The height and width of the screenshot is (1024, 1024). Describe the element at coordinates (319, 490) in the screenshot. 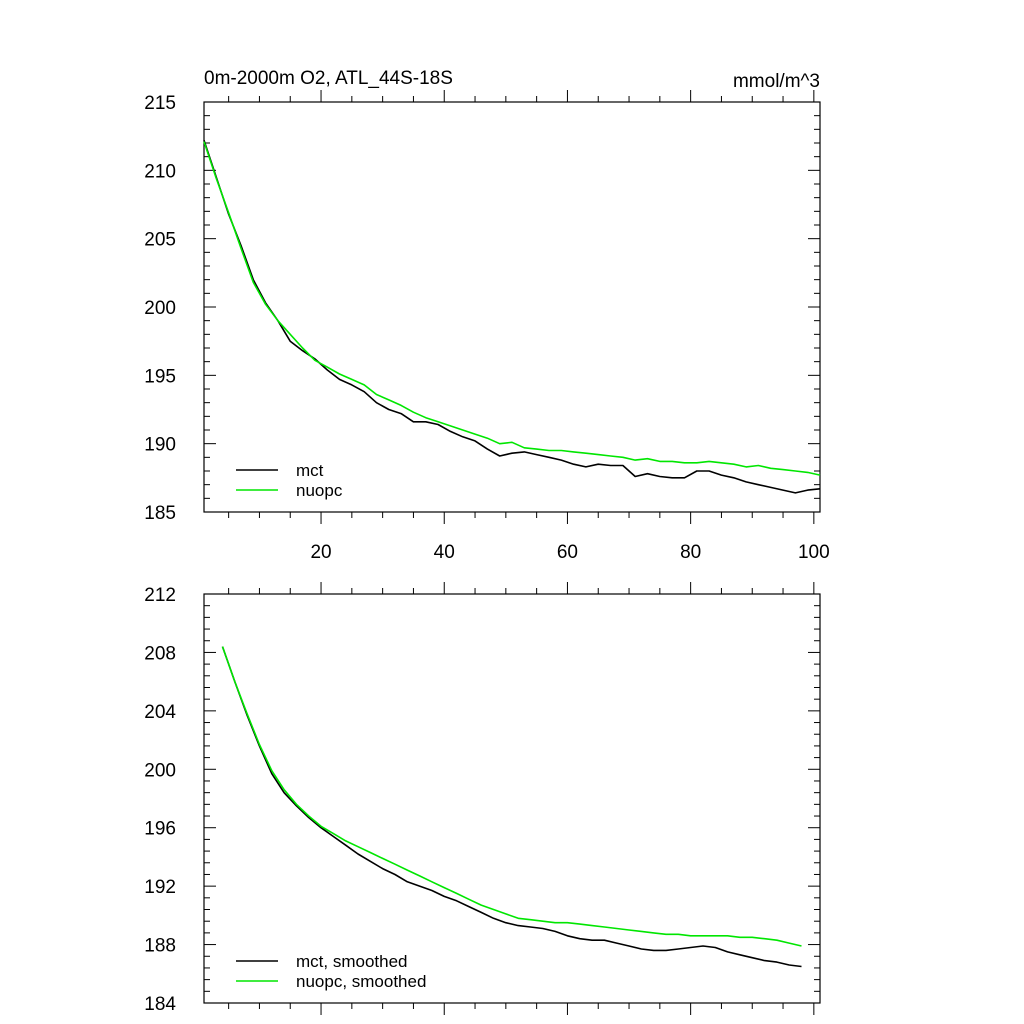

I see `legend-label-nuopc: nuopc` at that location.